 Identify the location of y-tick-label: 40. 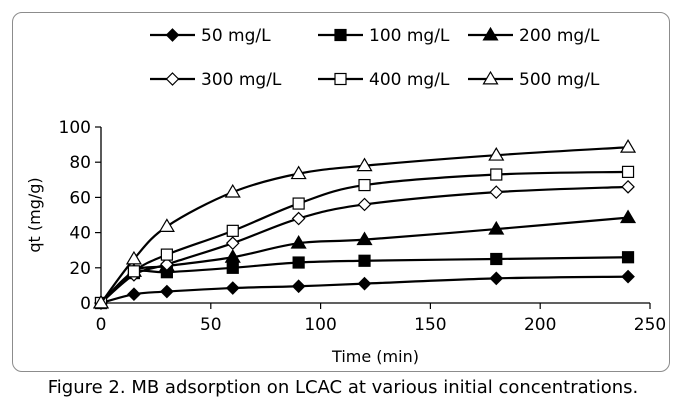
(80, 234).